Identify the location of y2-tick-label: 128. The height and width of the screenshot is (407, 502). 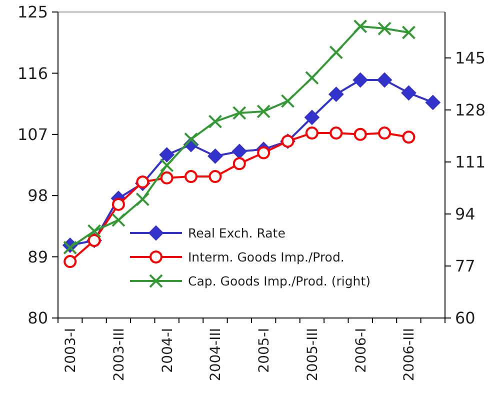
(470, 110).